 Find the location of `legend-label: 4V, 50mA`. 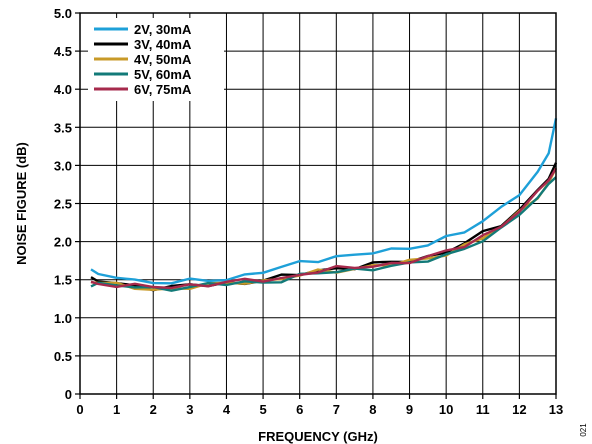

legend-label: 4V, 50mA is located at coordinates (163, 59).